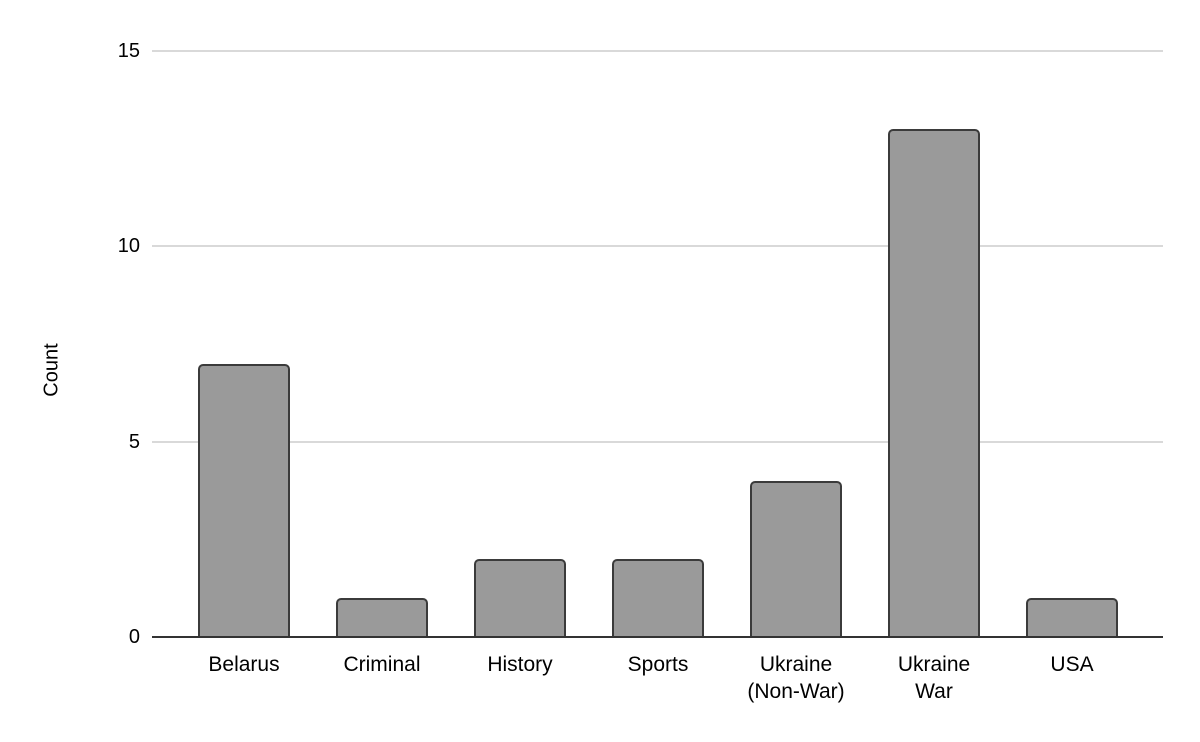  I want to click on bar-sports, so click(658, 597).